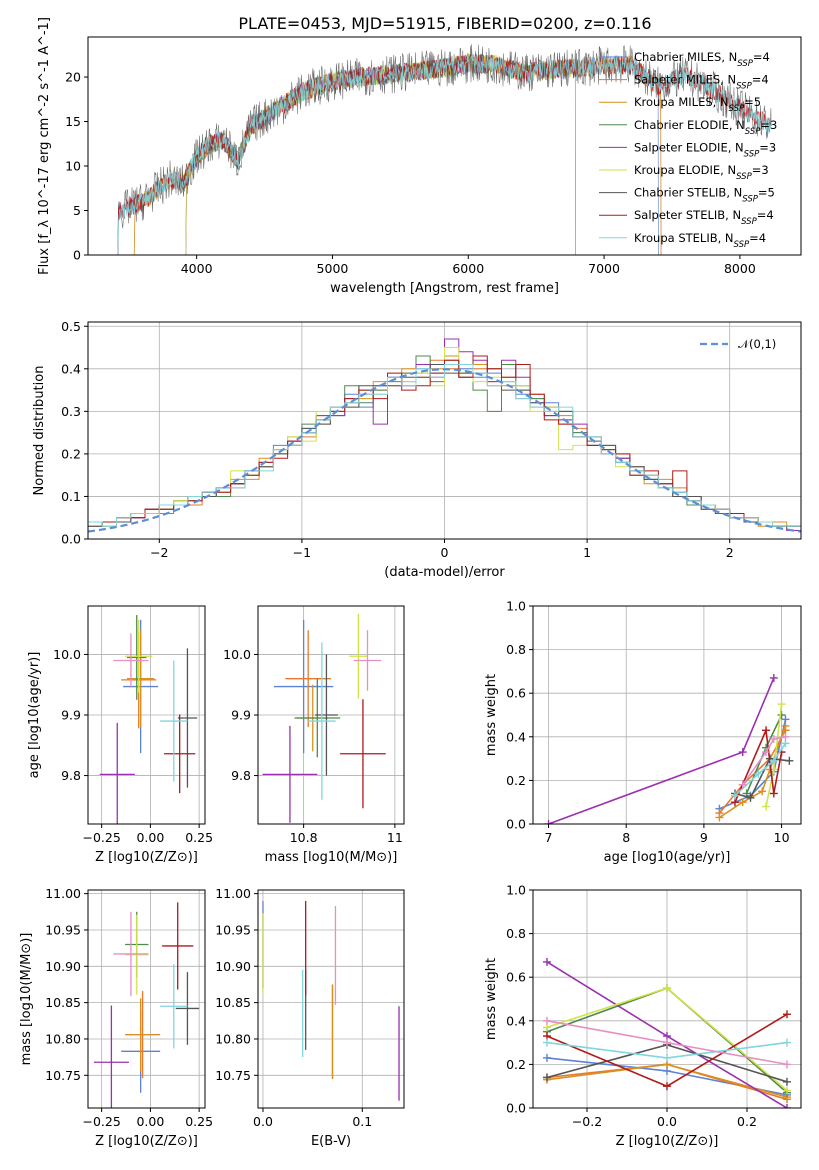 This screenshot has width=819, height=1170. I want to click on point-chabrier-elodie, so click(317, 718).